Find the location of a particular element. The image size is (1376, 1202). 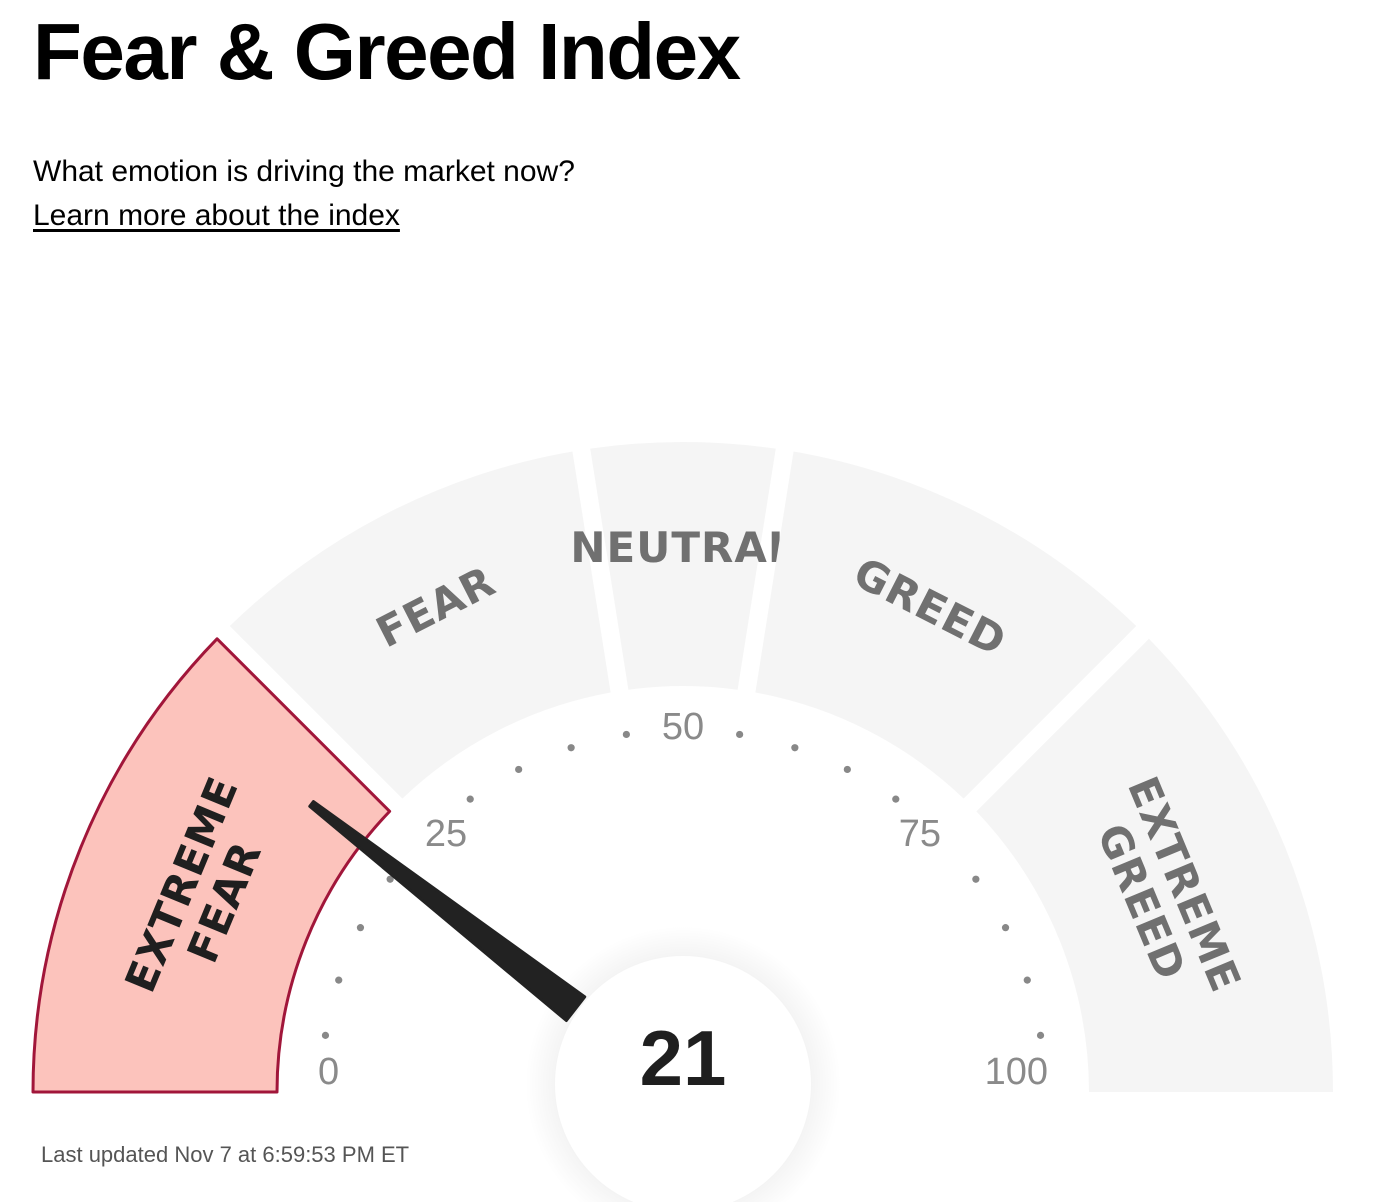

zone-segment-extreme-fear is located at coordinates (211, 865).